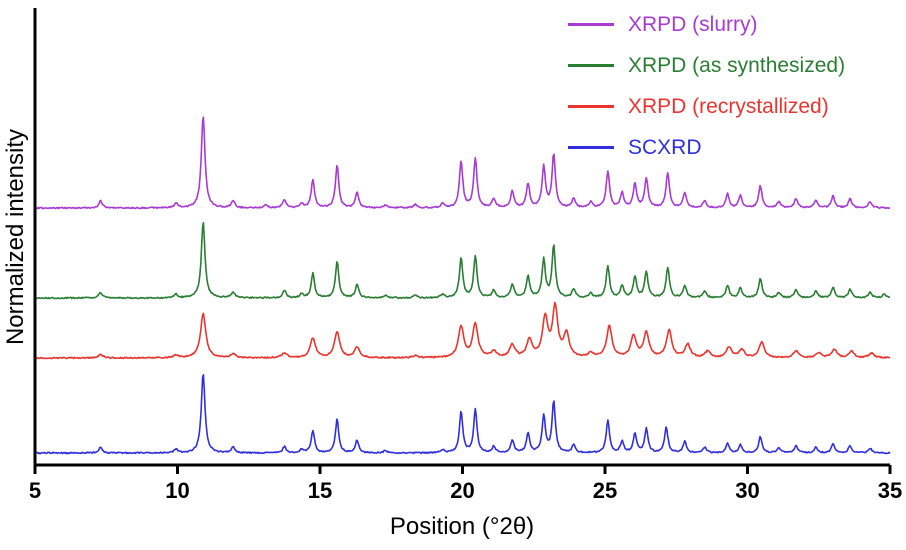  I want to click on legend-item: SCXRD, so click(706, 147).